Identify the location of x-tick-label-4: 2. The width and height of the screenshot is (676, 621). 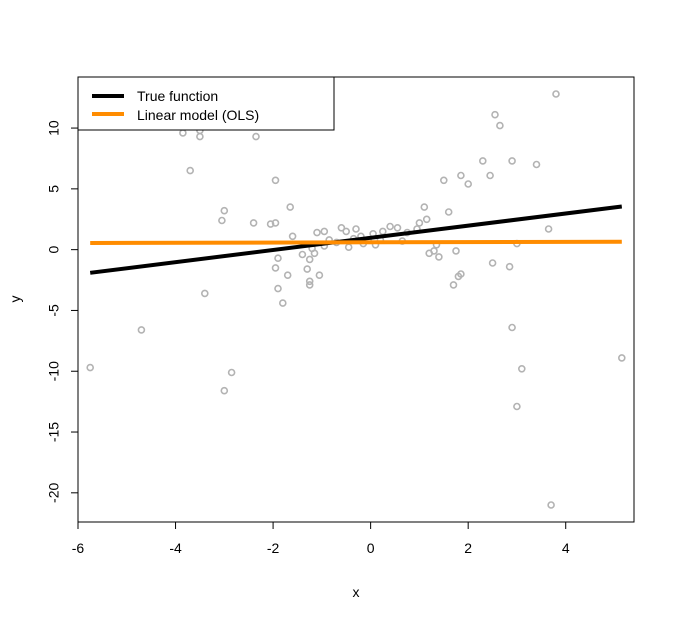
(468, 548).